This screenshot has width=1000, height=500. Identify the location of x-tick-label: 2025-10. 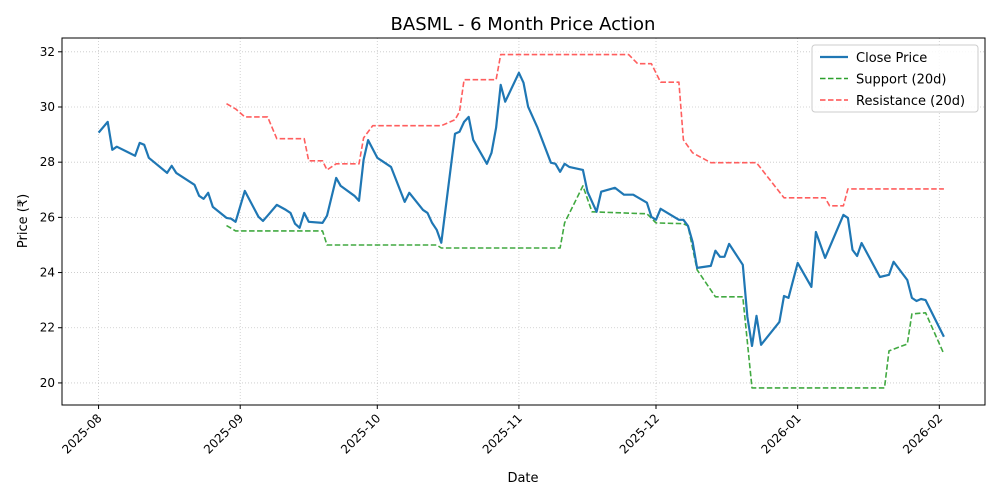
(360, 433).